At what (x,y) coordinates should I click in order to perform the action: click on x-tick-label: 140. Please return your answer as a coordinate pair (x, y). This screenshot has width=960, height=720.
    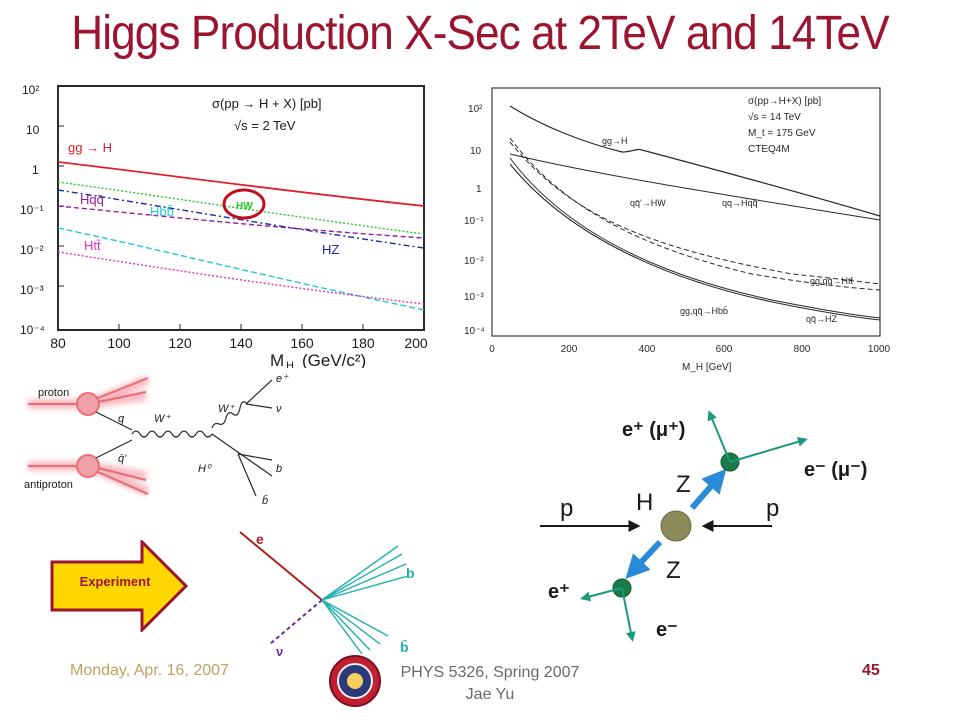
    Looking at the image, I should click on (241, 343).